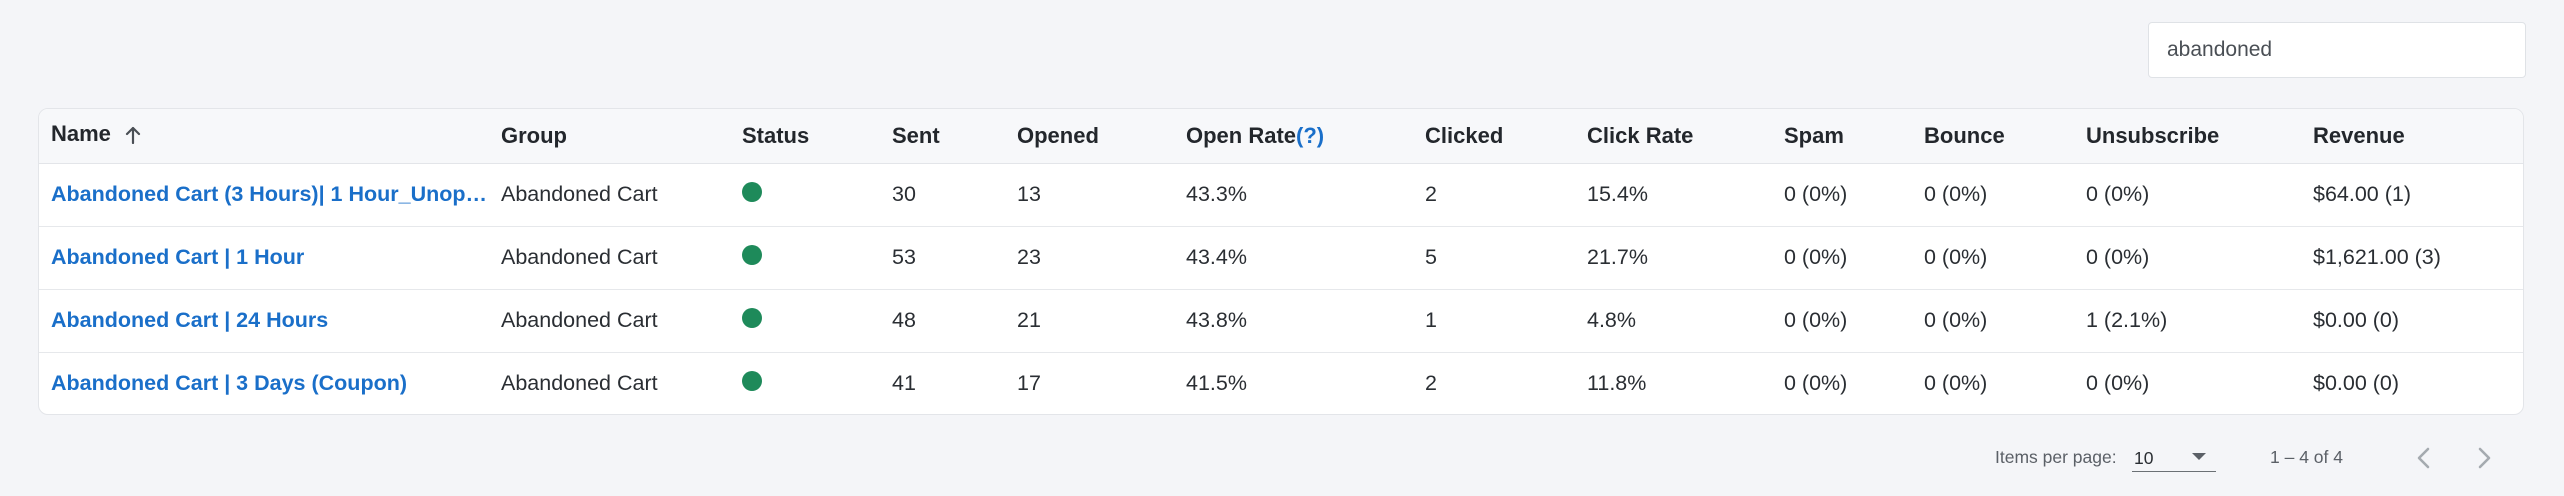  I want to click on next-page-button, so click(2484, 458).